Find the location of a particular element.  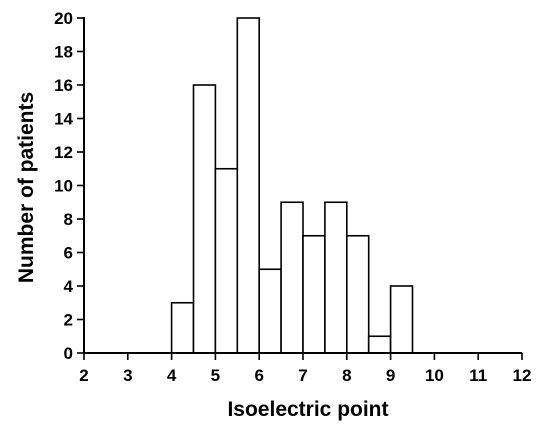

y-tick-label: 8 is located at coordinates (68, 219).